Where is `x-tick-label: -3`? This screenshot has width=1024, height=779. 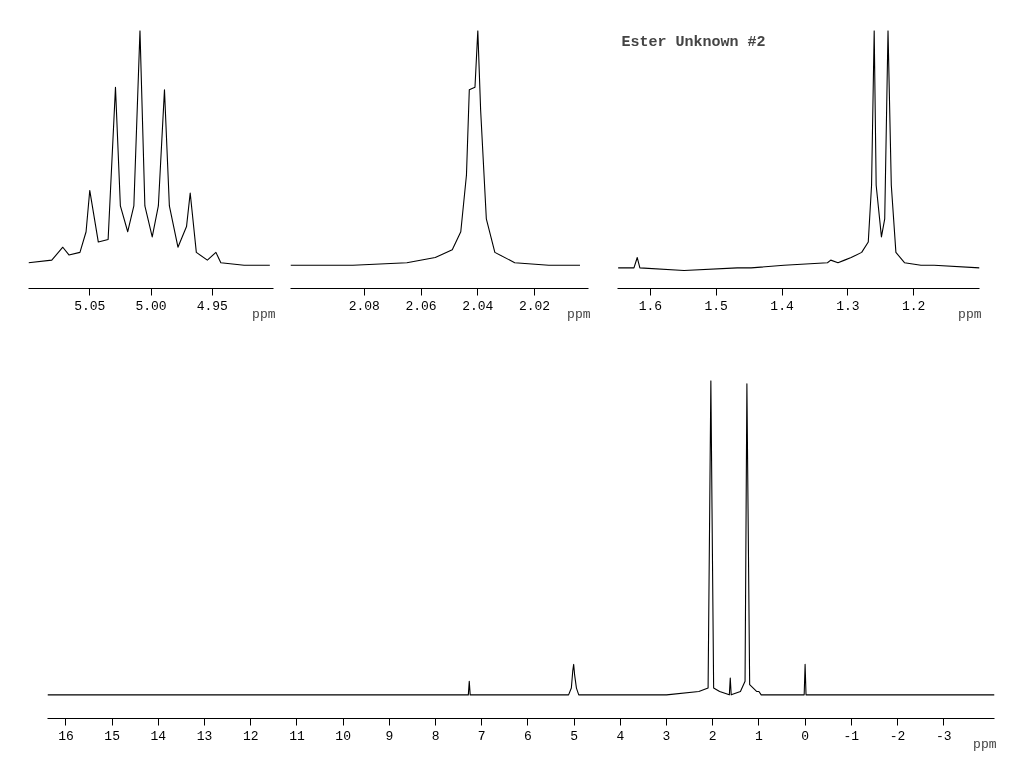 x-tick-label: -3 is located at coordinates (943, 736).